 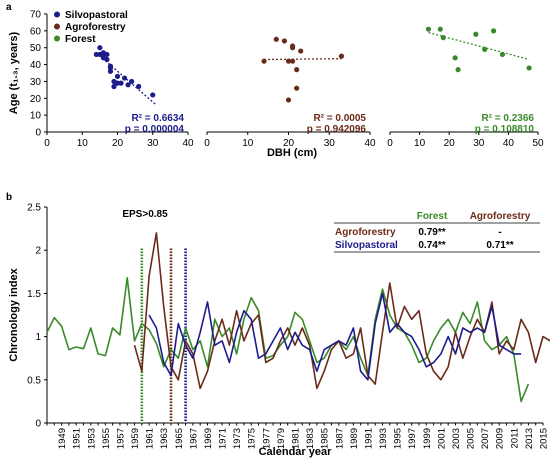 What do you see at coordinates (499, 232) in the screenshot?
I see `table-cell: -` at bounding box center [499, 232].